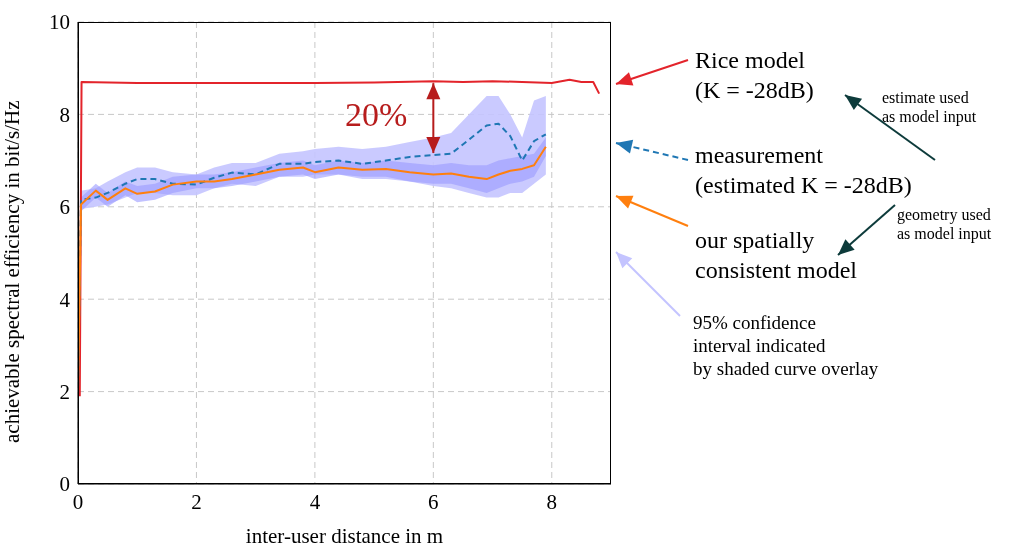 This screenshot has width=1029, height=545. I want to click on y-tick-label: 8, so click(64, 114).